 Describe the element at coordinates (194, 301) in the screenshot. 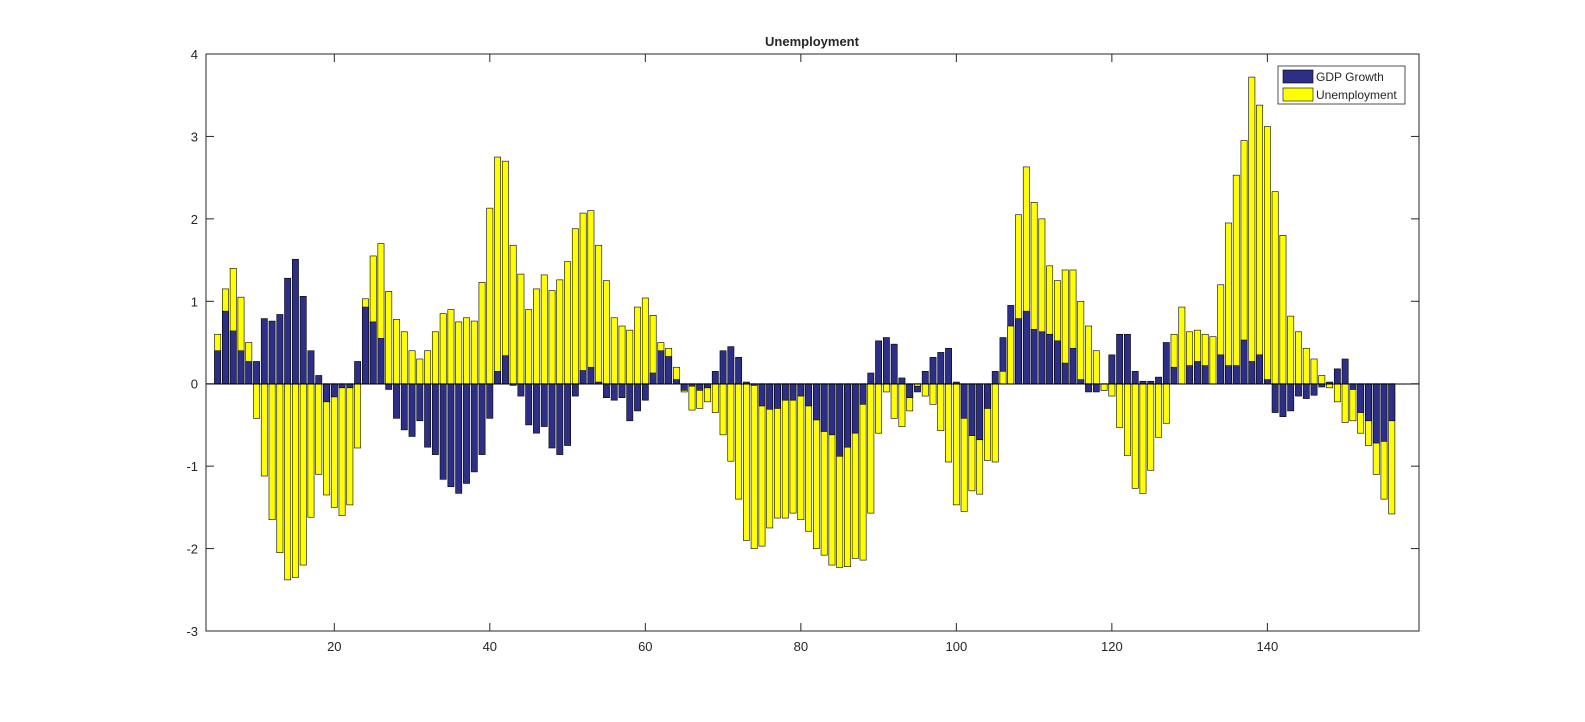

I see `y-tick-label-1: 1` at that location.